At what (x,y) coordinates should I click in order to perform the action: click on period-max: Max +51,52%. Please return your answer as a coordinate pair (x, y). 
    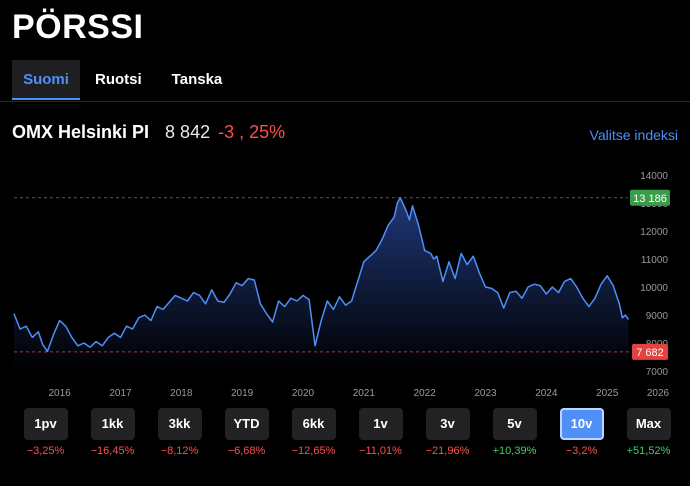
    Looking at the image, I should click on (649, 432).